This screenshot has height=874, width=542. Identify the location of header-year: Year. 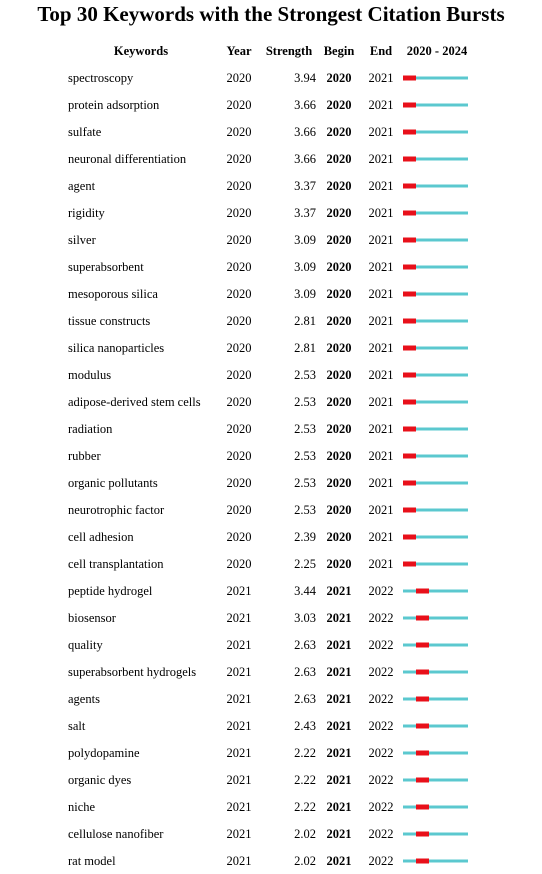
(239, 51).